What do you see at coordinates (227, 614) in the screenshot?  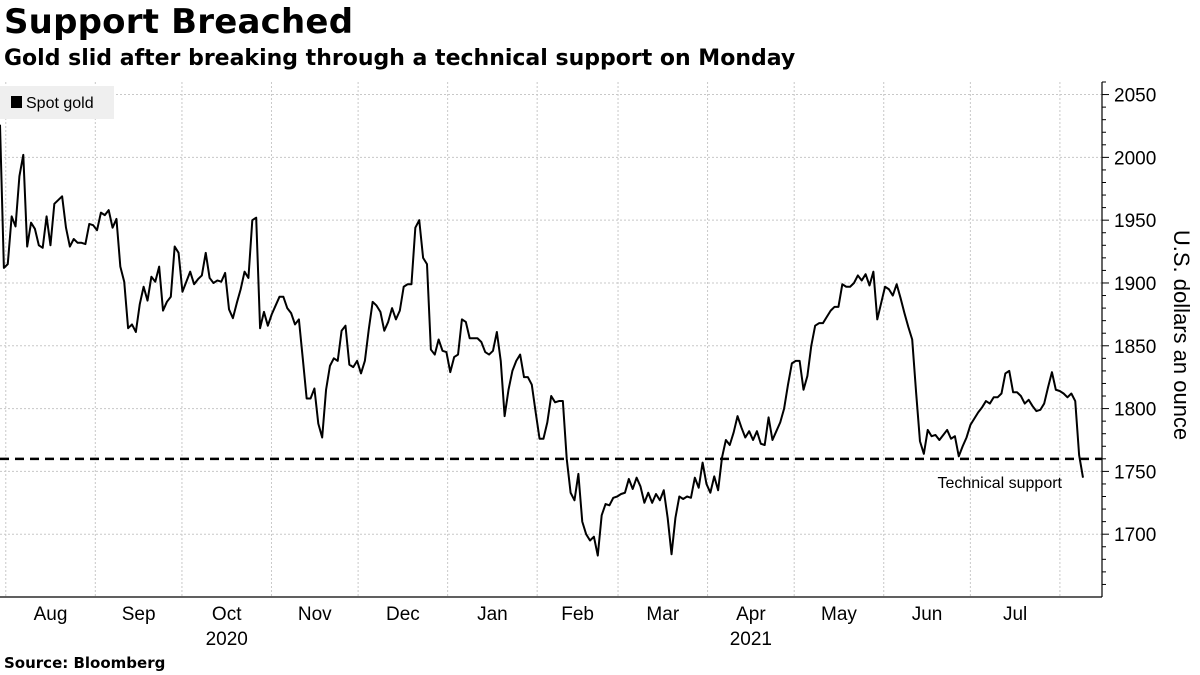 I see `x-tick-label: Oct` at bounding box center [227, 614].